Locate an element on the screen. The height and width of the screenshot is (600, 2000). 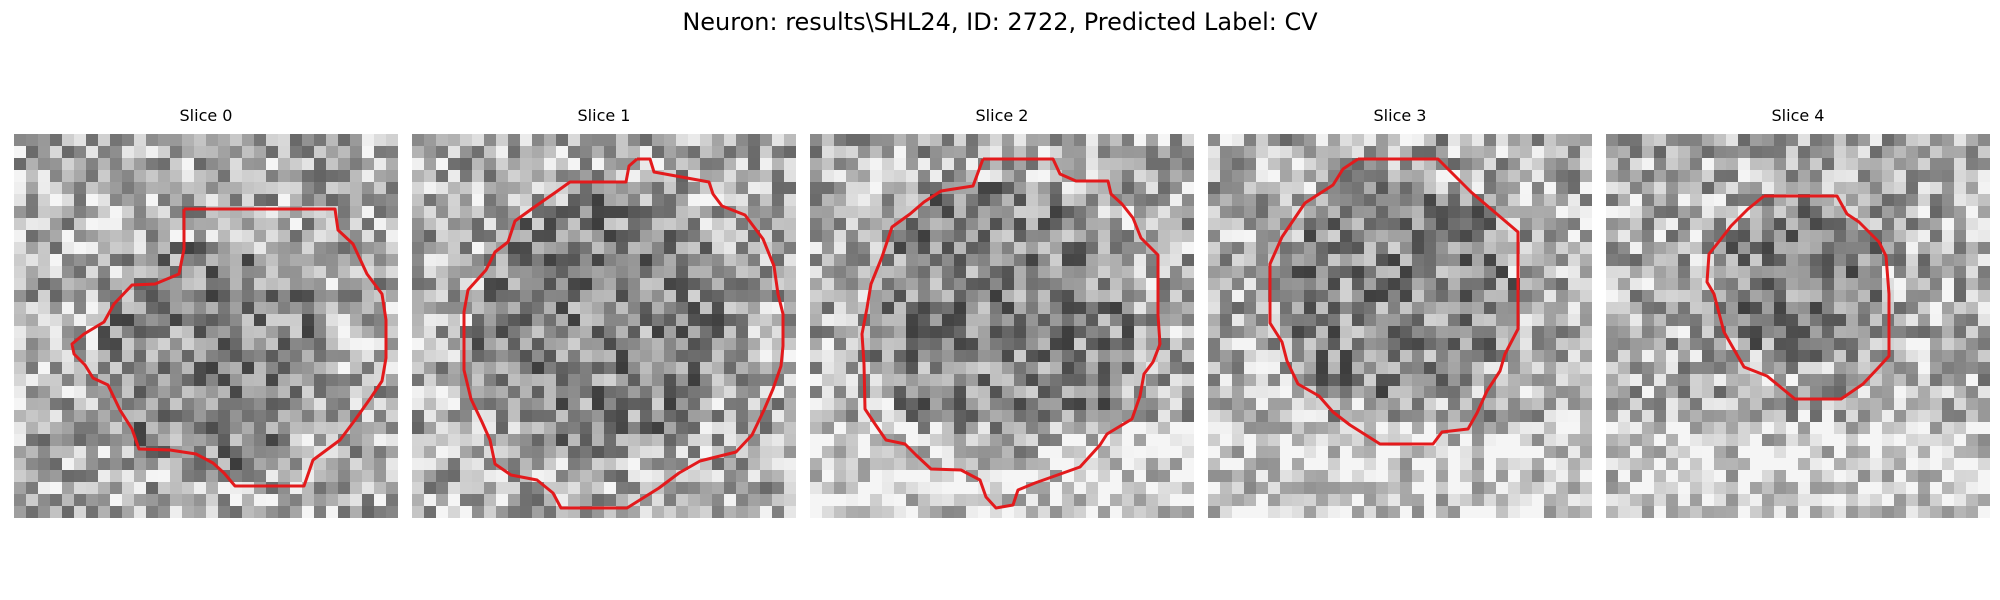
slice-title-2: Slice 2 is located at coordinates (1002, 115).